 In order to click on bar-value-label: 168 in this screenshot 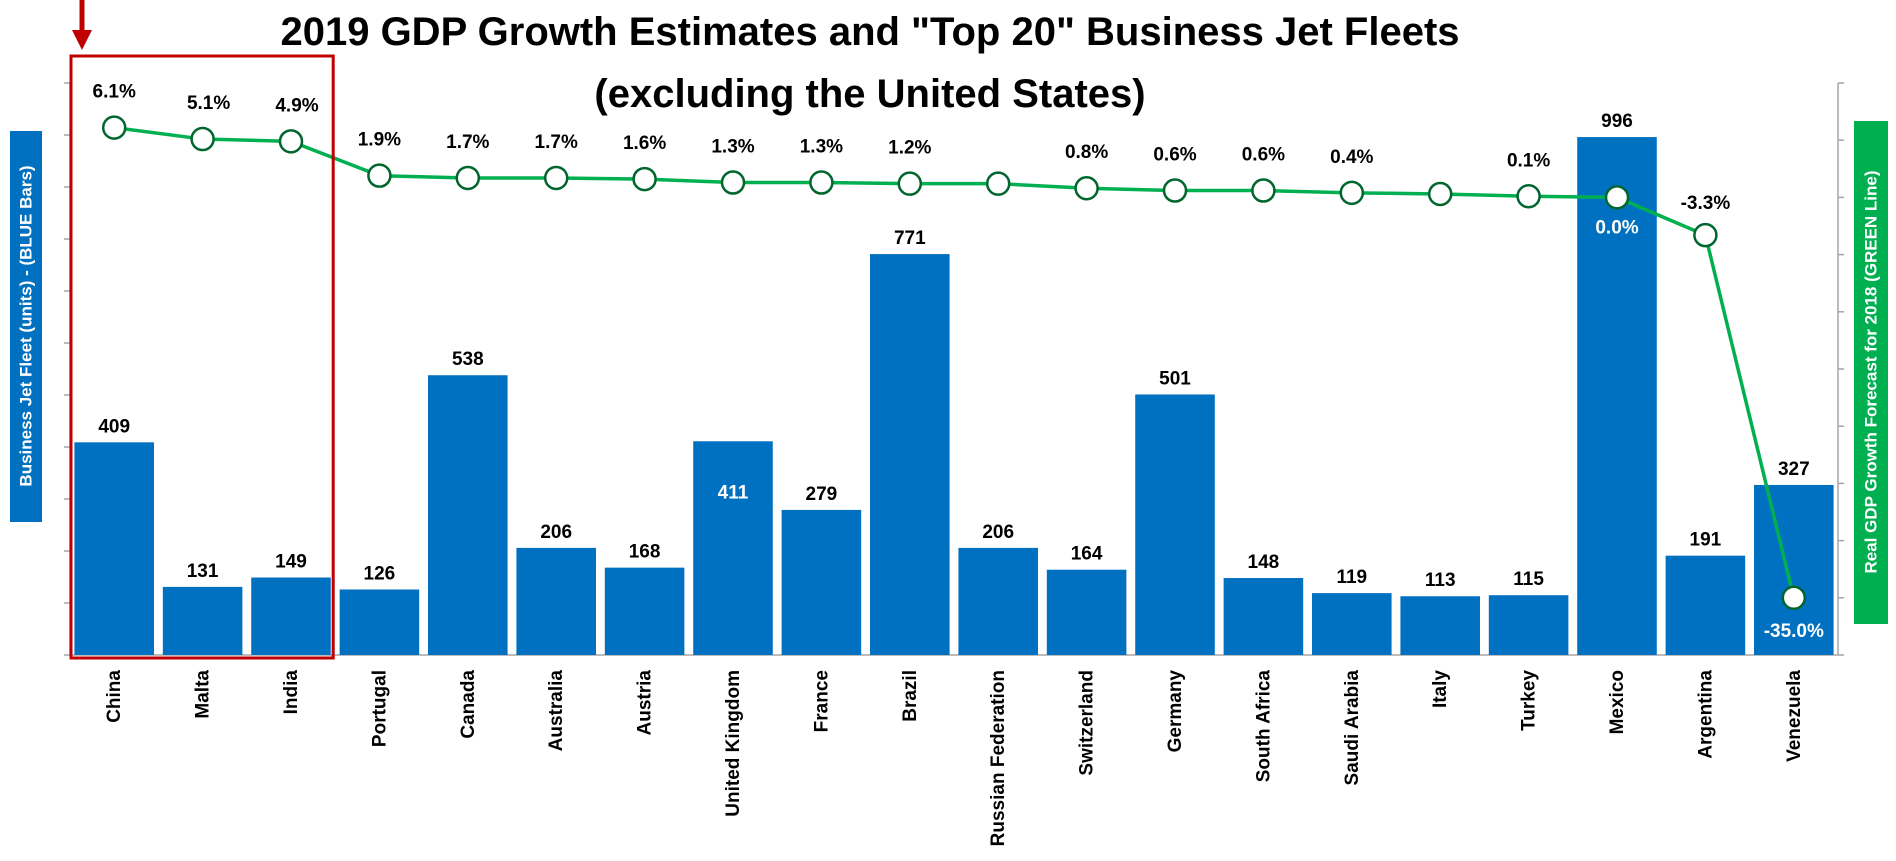, I will do `click(645, 552)`.